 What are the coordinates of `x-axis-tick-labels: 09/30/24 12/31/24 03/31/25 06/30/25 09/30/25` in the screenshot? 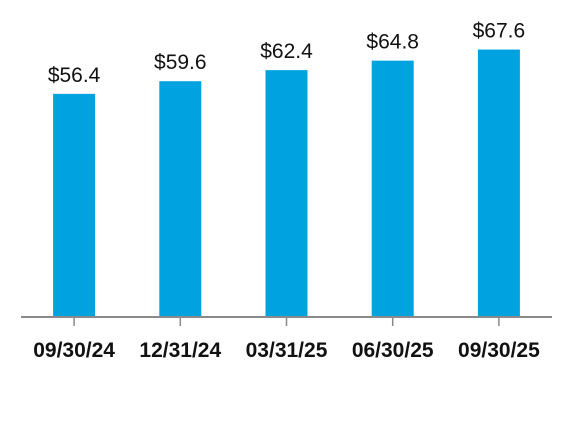 It's located at (286, 350).